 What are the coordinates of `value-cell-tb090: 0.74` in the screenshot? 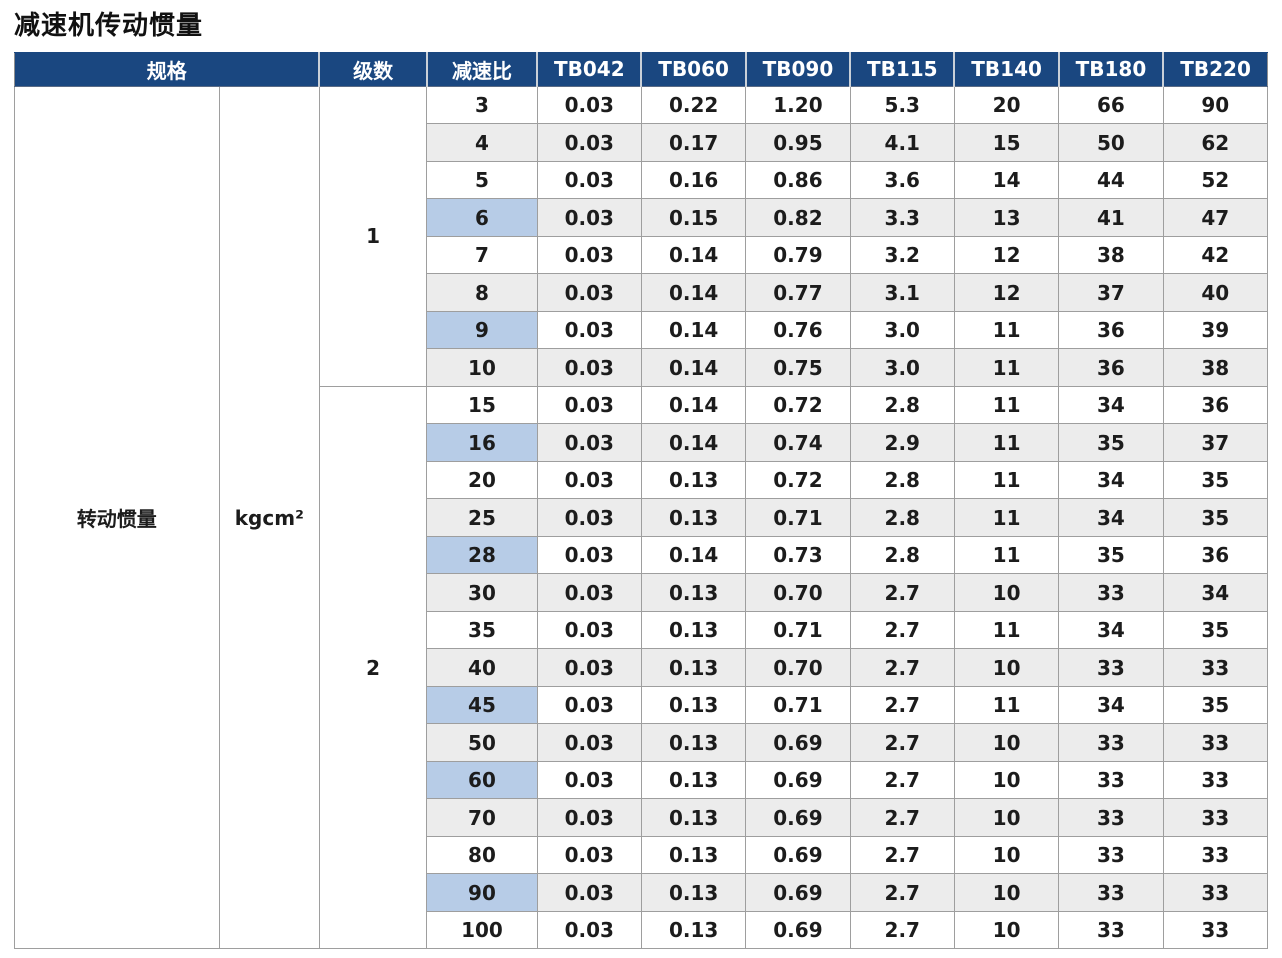 It's located at (798, 442).